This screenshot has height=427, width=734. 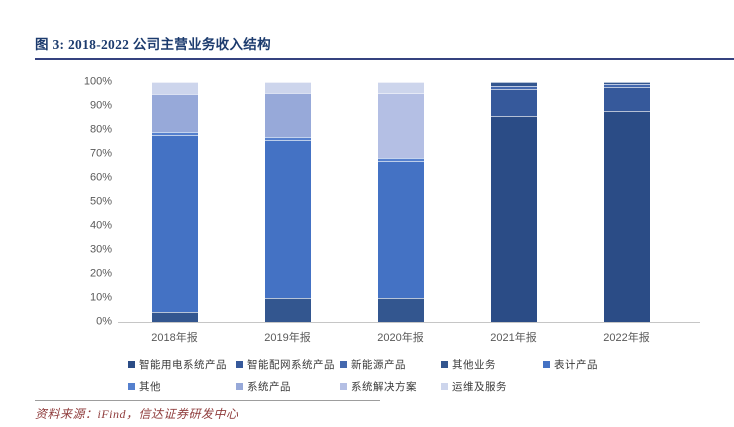 I want to click on legend-item: 新能源产品, so click(x=390, y=364).